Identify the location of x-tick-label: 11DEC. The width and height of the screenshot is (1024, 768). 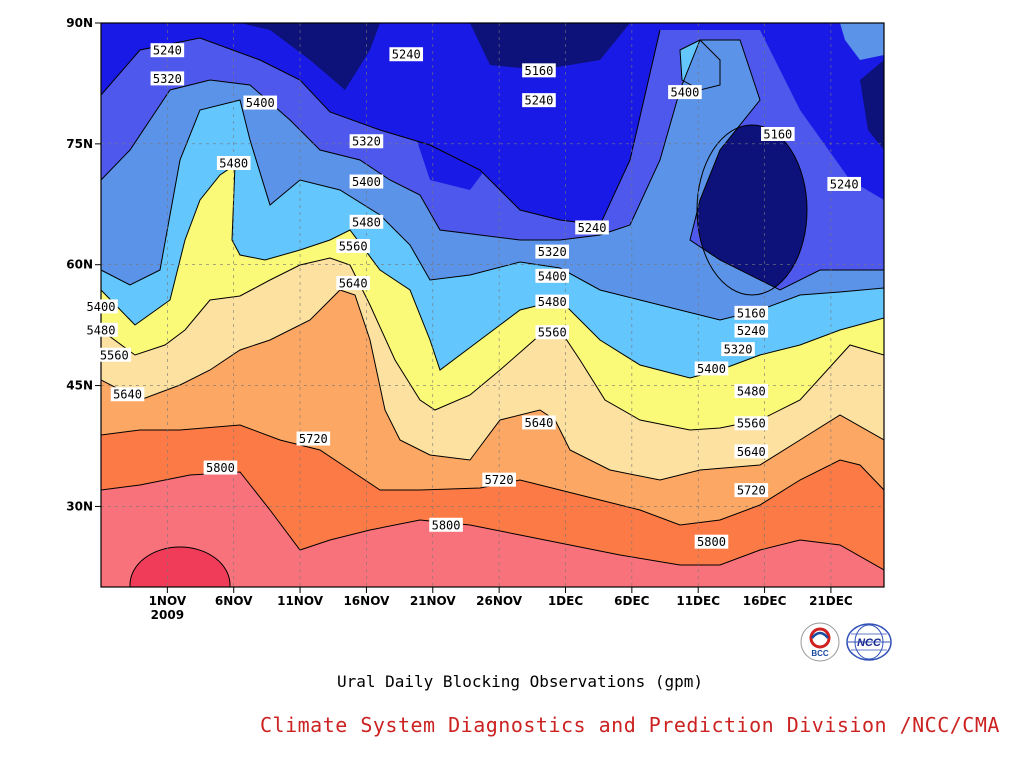
(698, 601).